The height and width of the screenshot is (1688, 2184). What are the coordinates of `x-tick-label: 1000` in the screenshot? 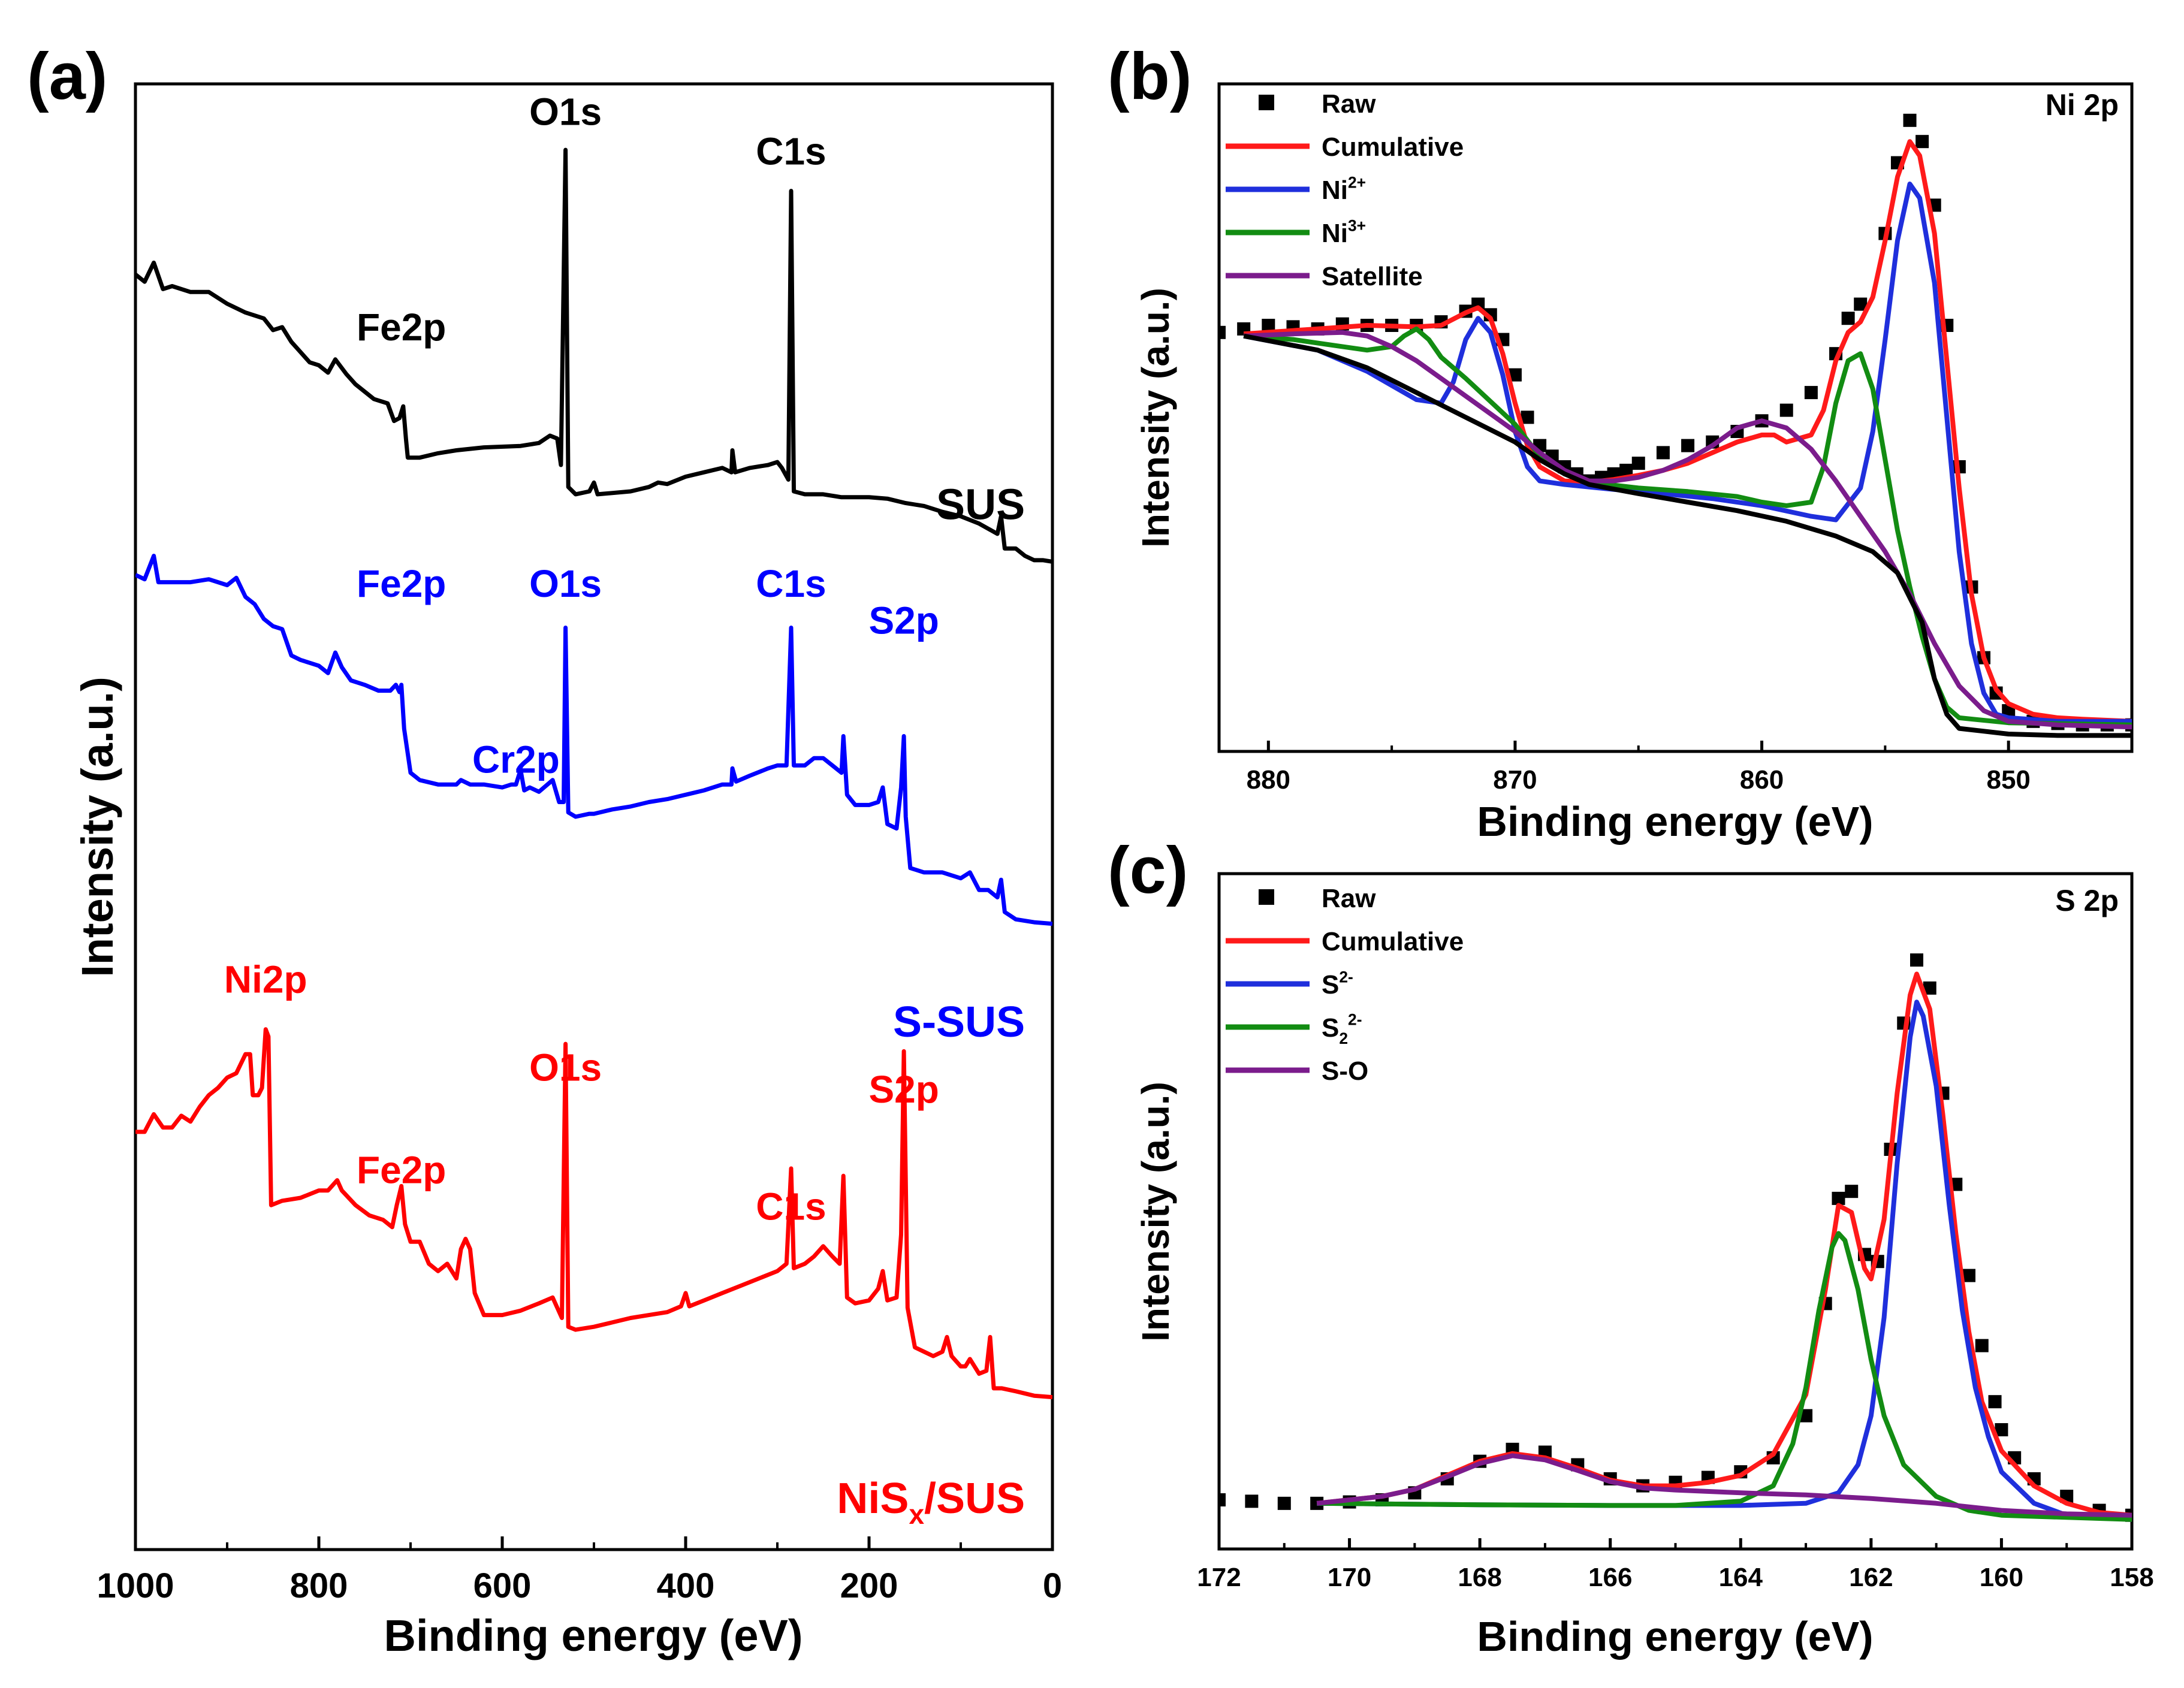 It's located at (135, 1585).